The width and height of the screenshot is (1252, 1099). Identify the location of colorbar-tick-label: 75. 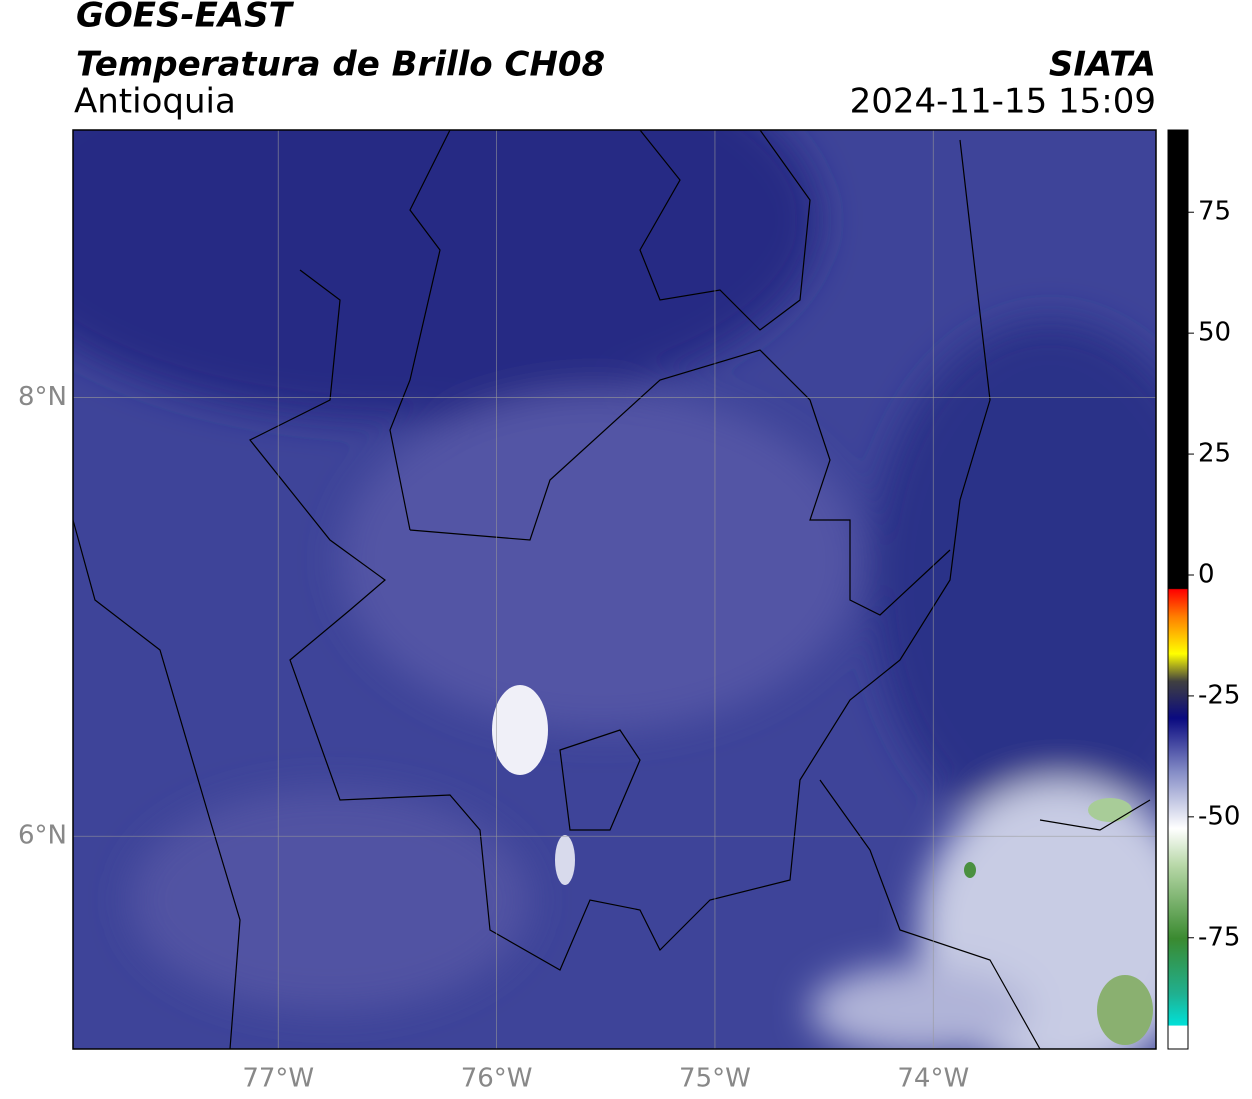
(1214, 212).